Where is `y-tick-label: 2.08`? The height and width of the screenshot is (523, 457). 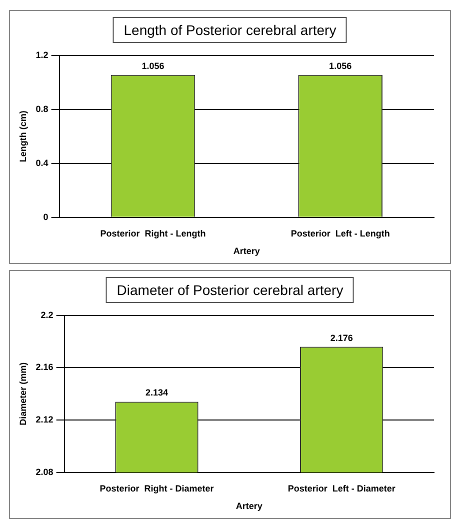 y-tick-label: 2.08 is located at coordinates (45, 471).